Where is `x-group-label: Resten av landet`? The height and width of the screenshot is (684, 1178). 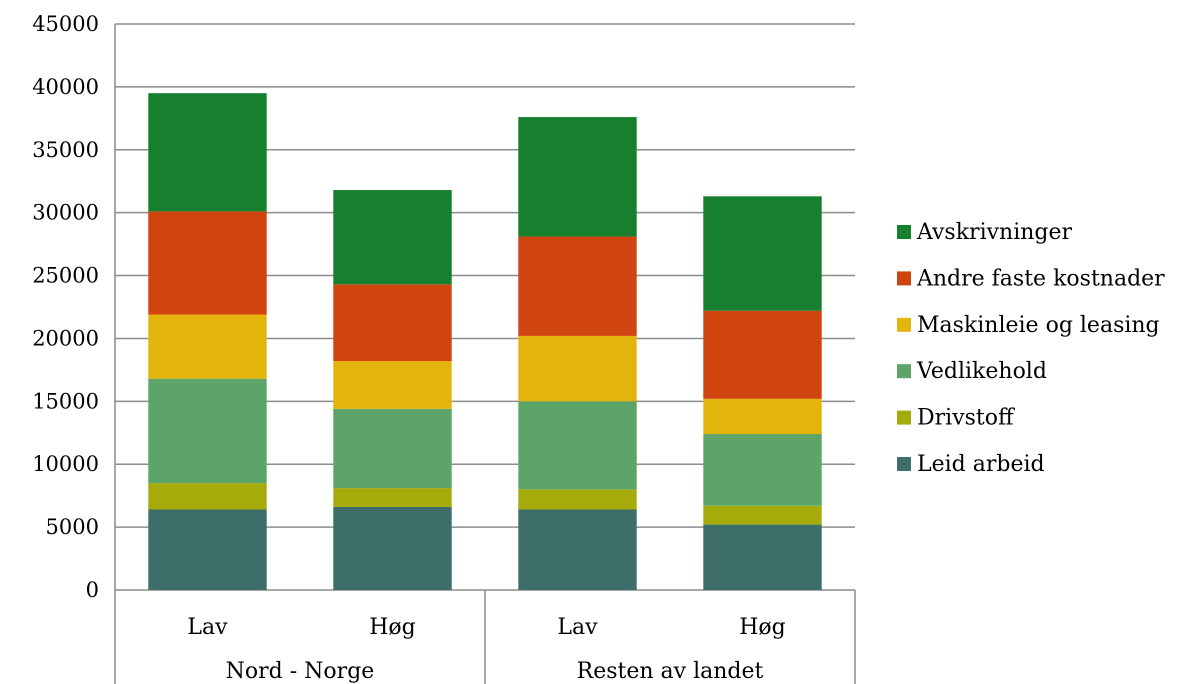 x-group-label: Resten av landet is located at coordinates (670, 671).